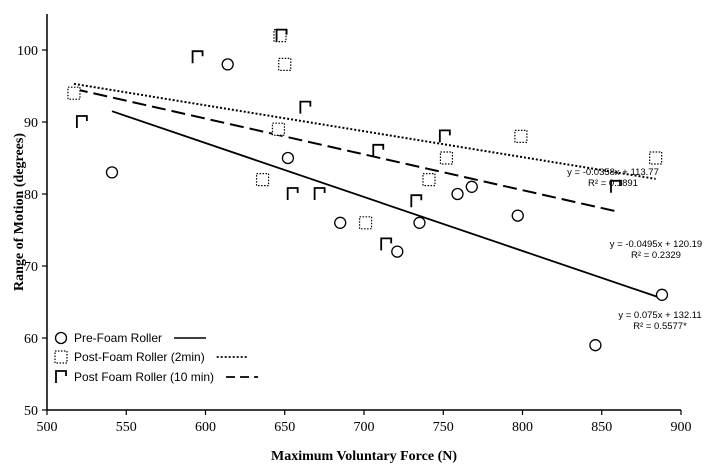 The image size is (710, 466). What do you see at coordinates (139, 357) in the screenshot?
I see `legend-label-2: Post-Foam Roller (2min)` at bounding box center [139, 357].